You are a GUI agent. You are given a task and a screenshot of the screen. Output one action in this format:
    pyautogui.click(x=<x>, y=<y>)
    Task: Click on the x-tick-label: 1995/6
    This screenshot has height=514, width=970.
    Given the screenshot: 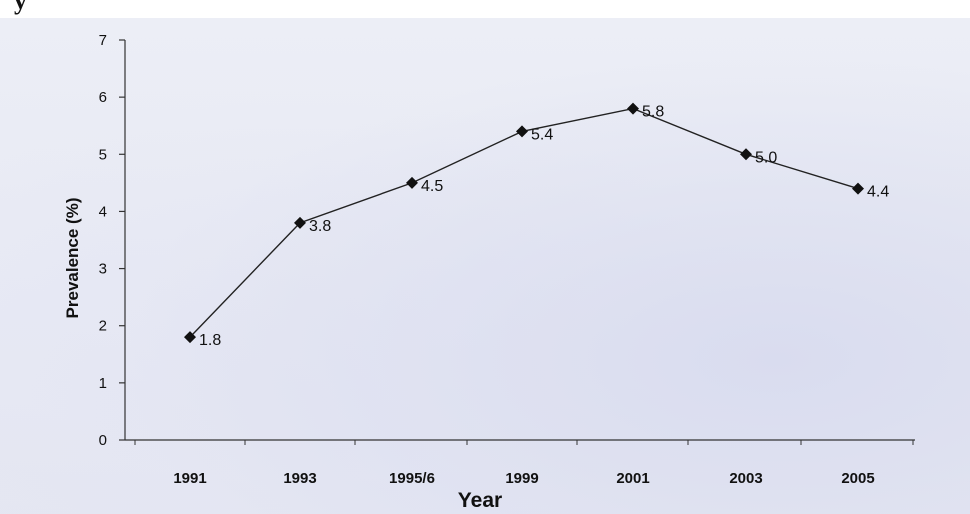 What is the action you would take?
    pyautogui.click(x=412, y=478)
    